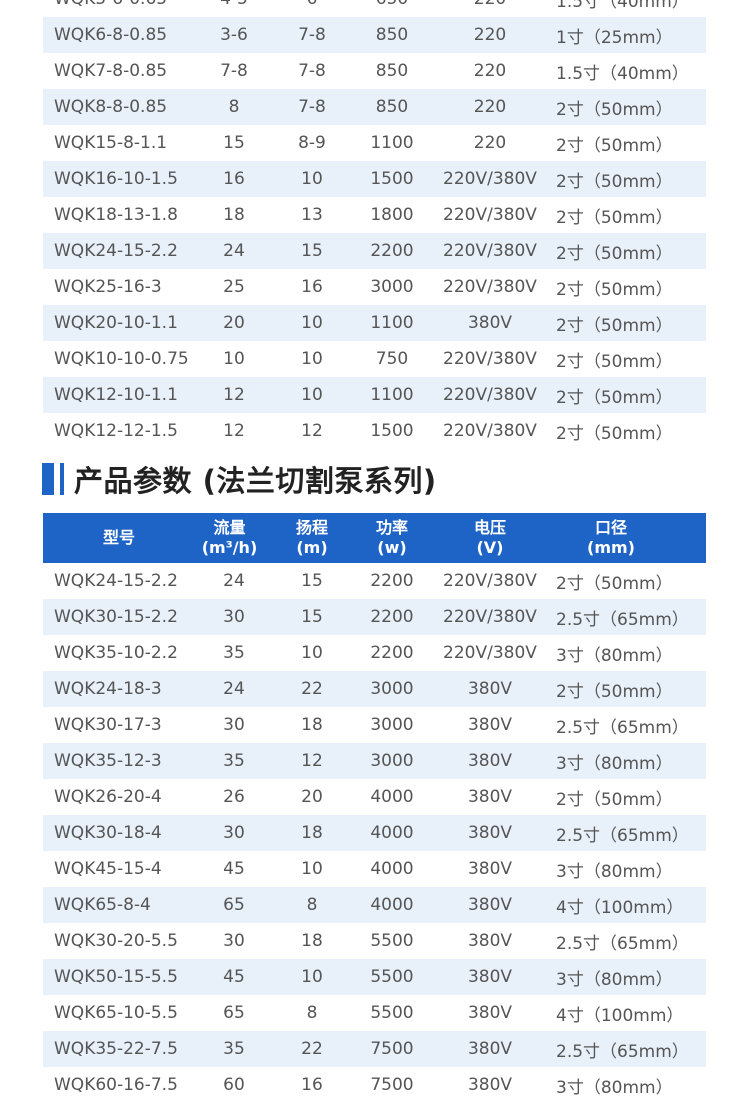 The width and height of the screenshot is (750, 1103). What do you see at coordinates (234, 179) in the screenshot?
I see `cell-flow: 16` at bounding box center [234, 179].